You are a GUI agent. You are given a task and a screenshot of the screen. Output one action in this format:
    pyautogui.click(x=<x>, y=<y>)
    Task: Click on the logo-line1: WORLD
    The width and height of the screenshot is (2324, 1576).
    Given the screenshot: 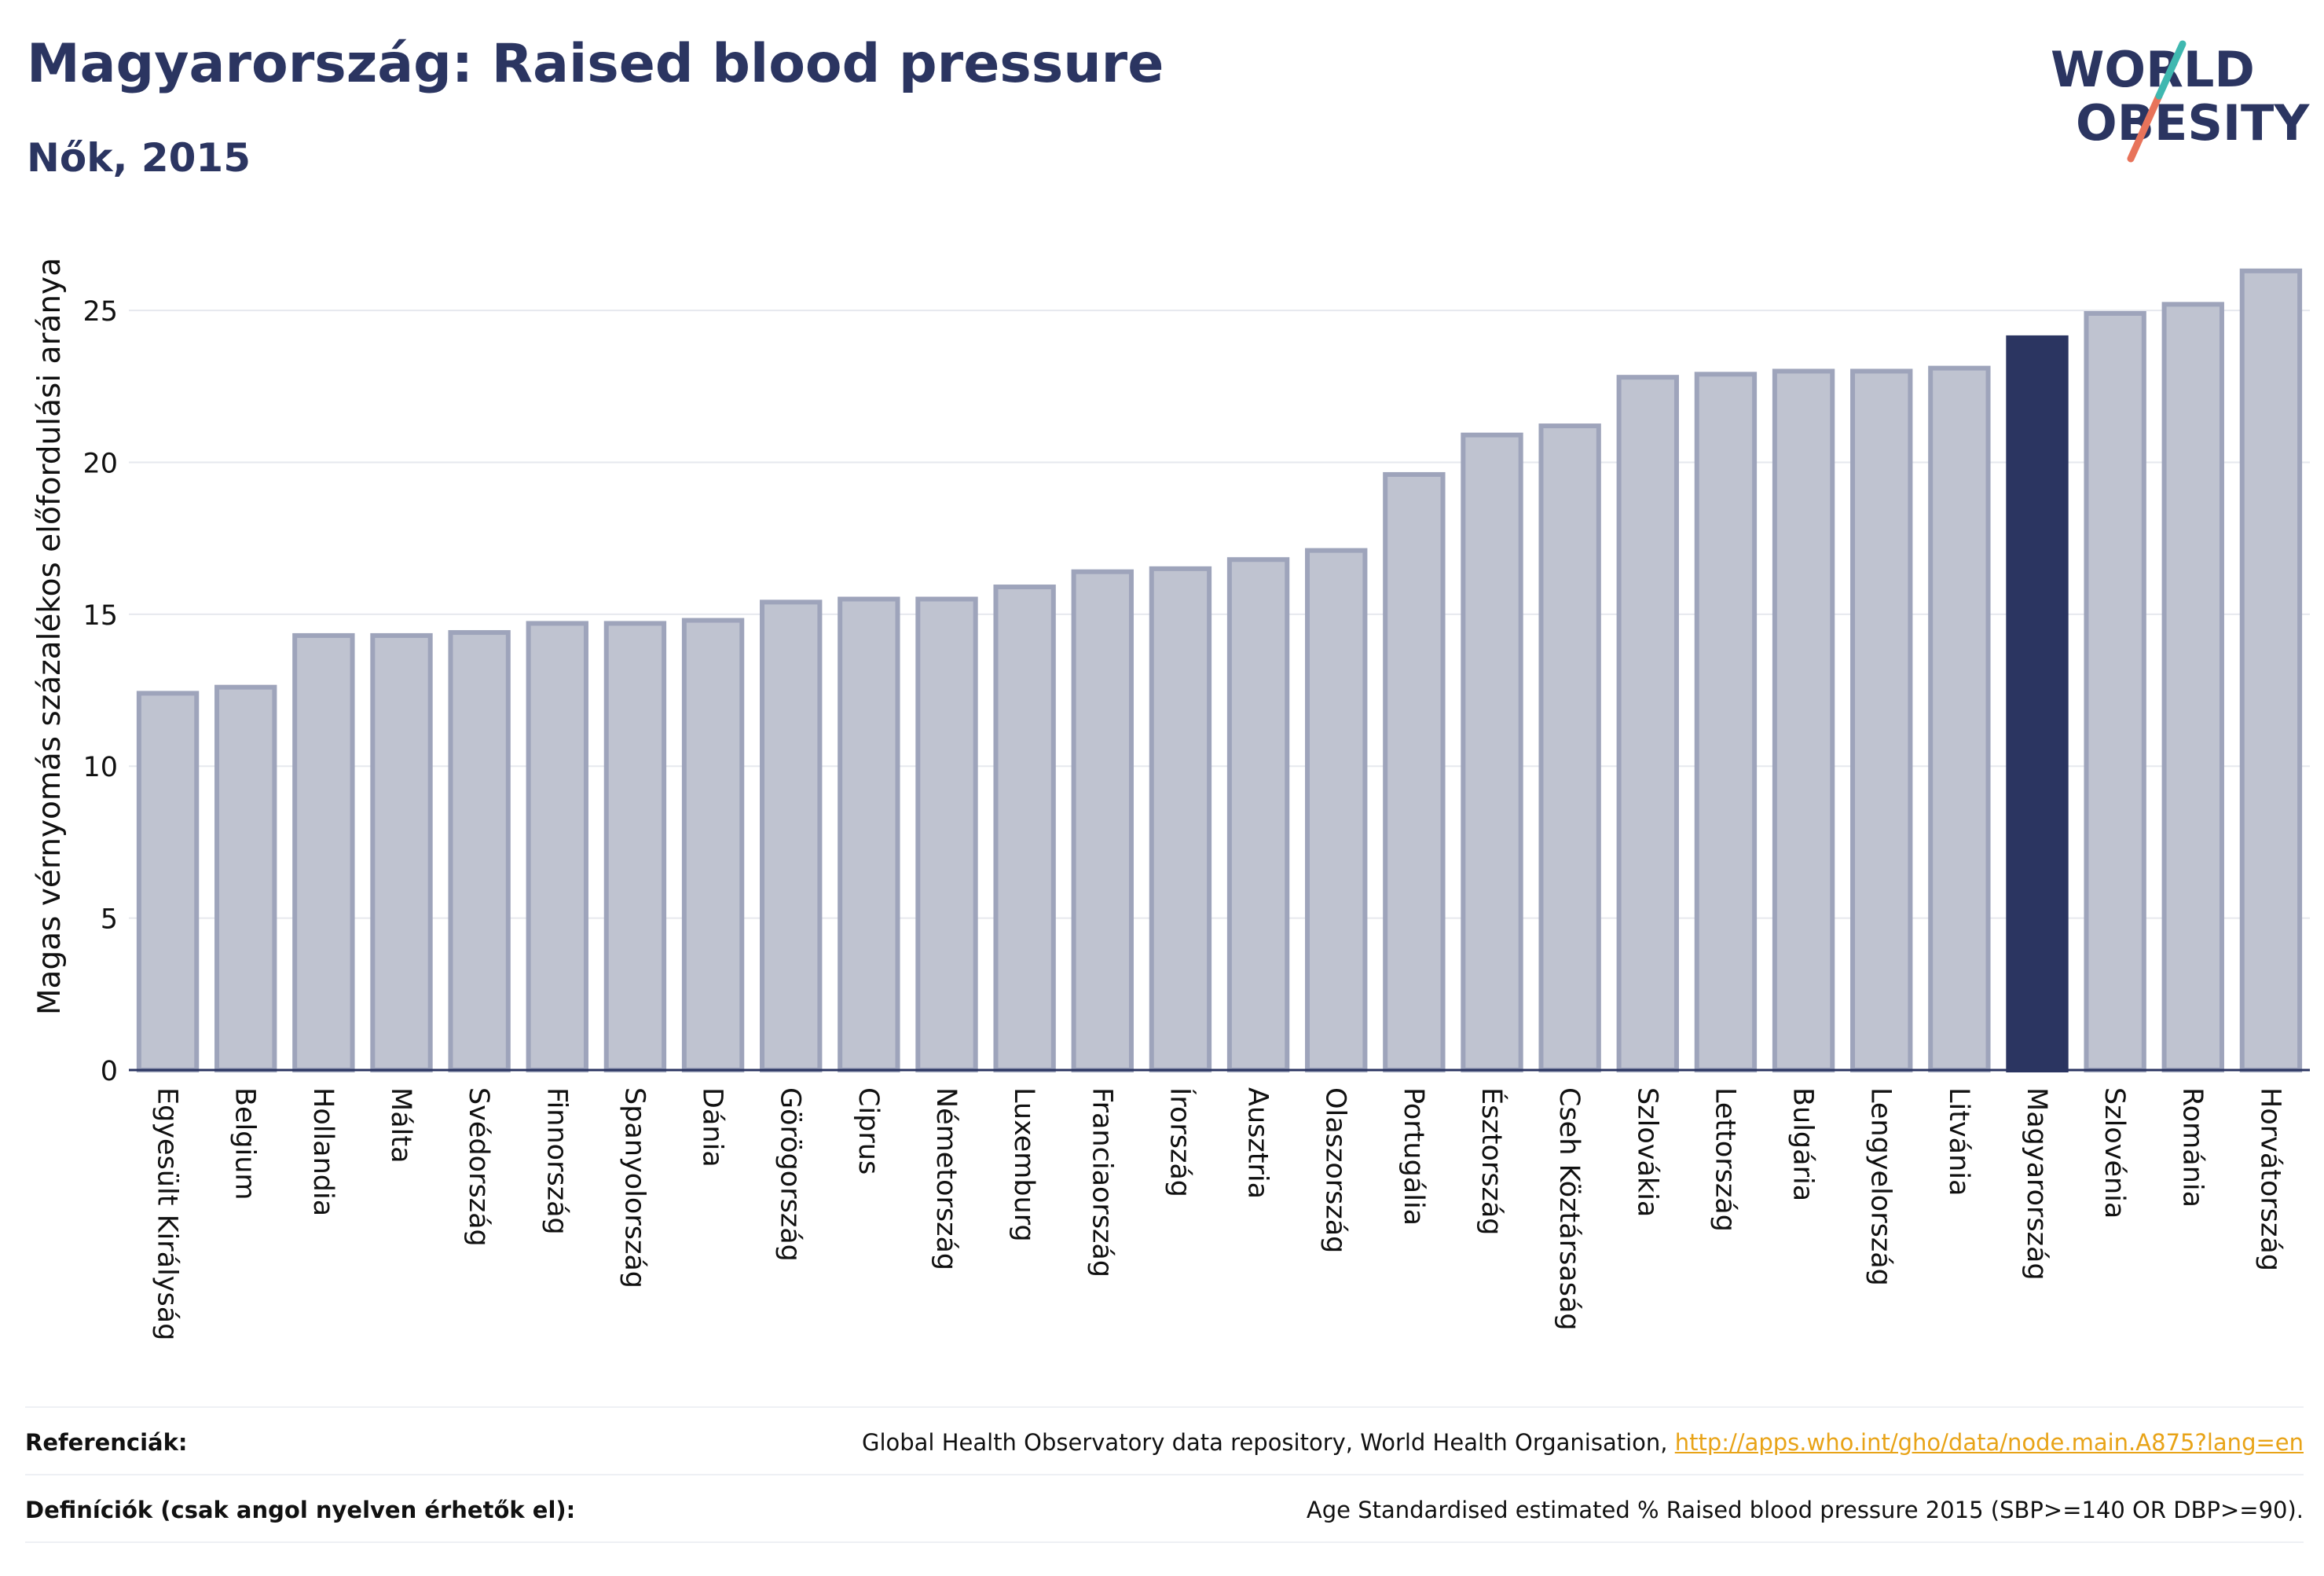 What is the action you would take?
    pyautogui.click(x=2153, y=69)
    